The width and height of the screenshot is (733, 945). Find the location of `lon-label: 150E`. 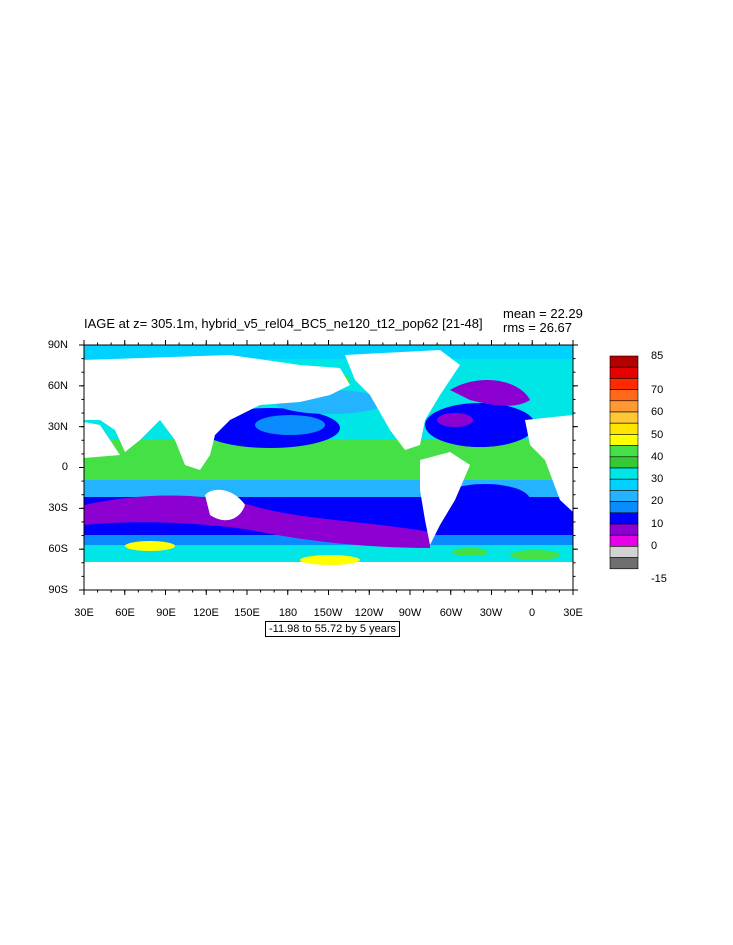

lon-label: 150E is located at coordinates (247, 613).